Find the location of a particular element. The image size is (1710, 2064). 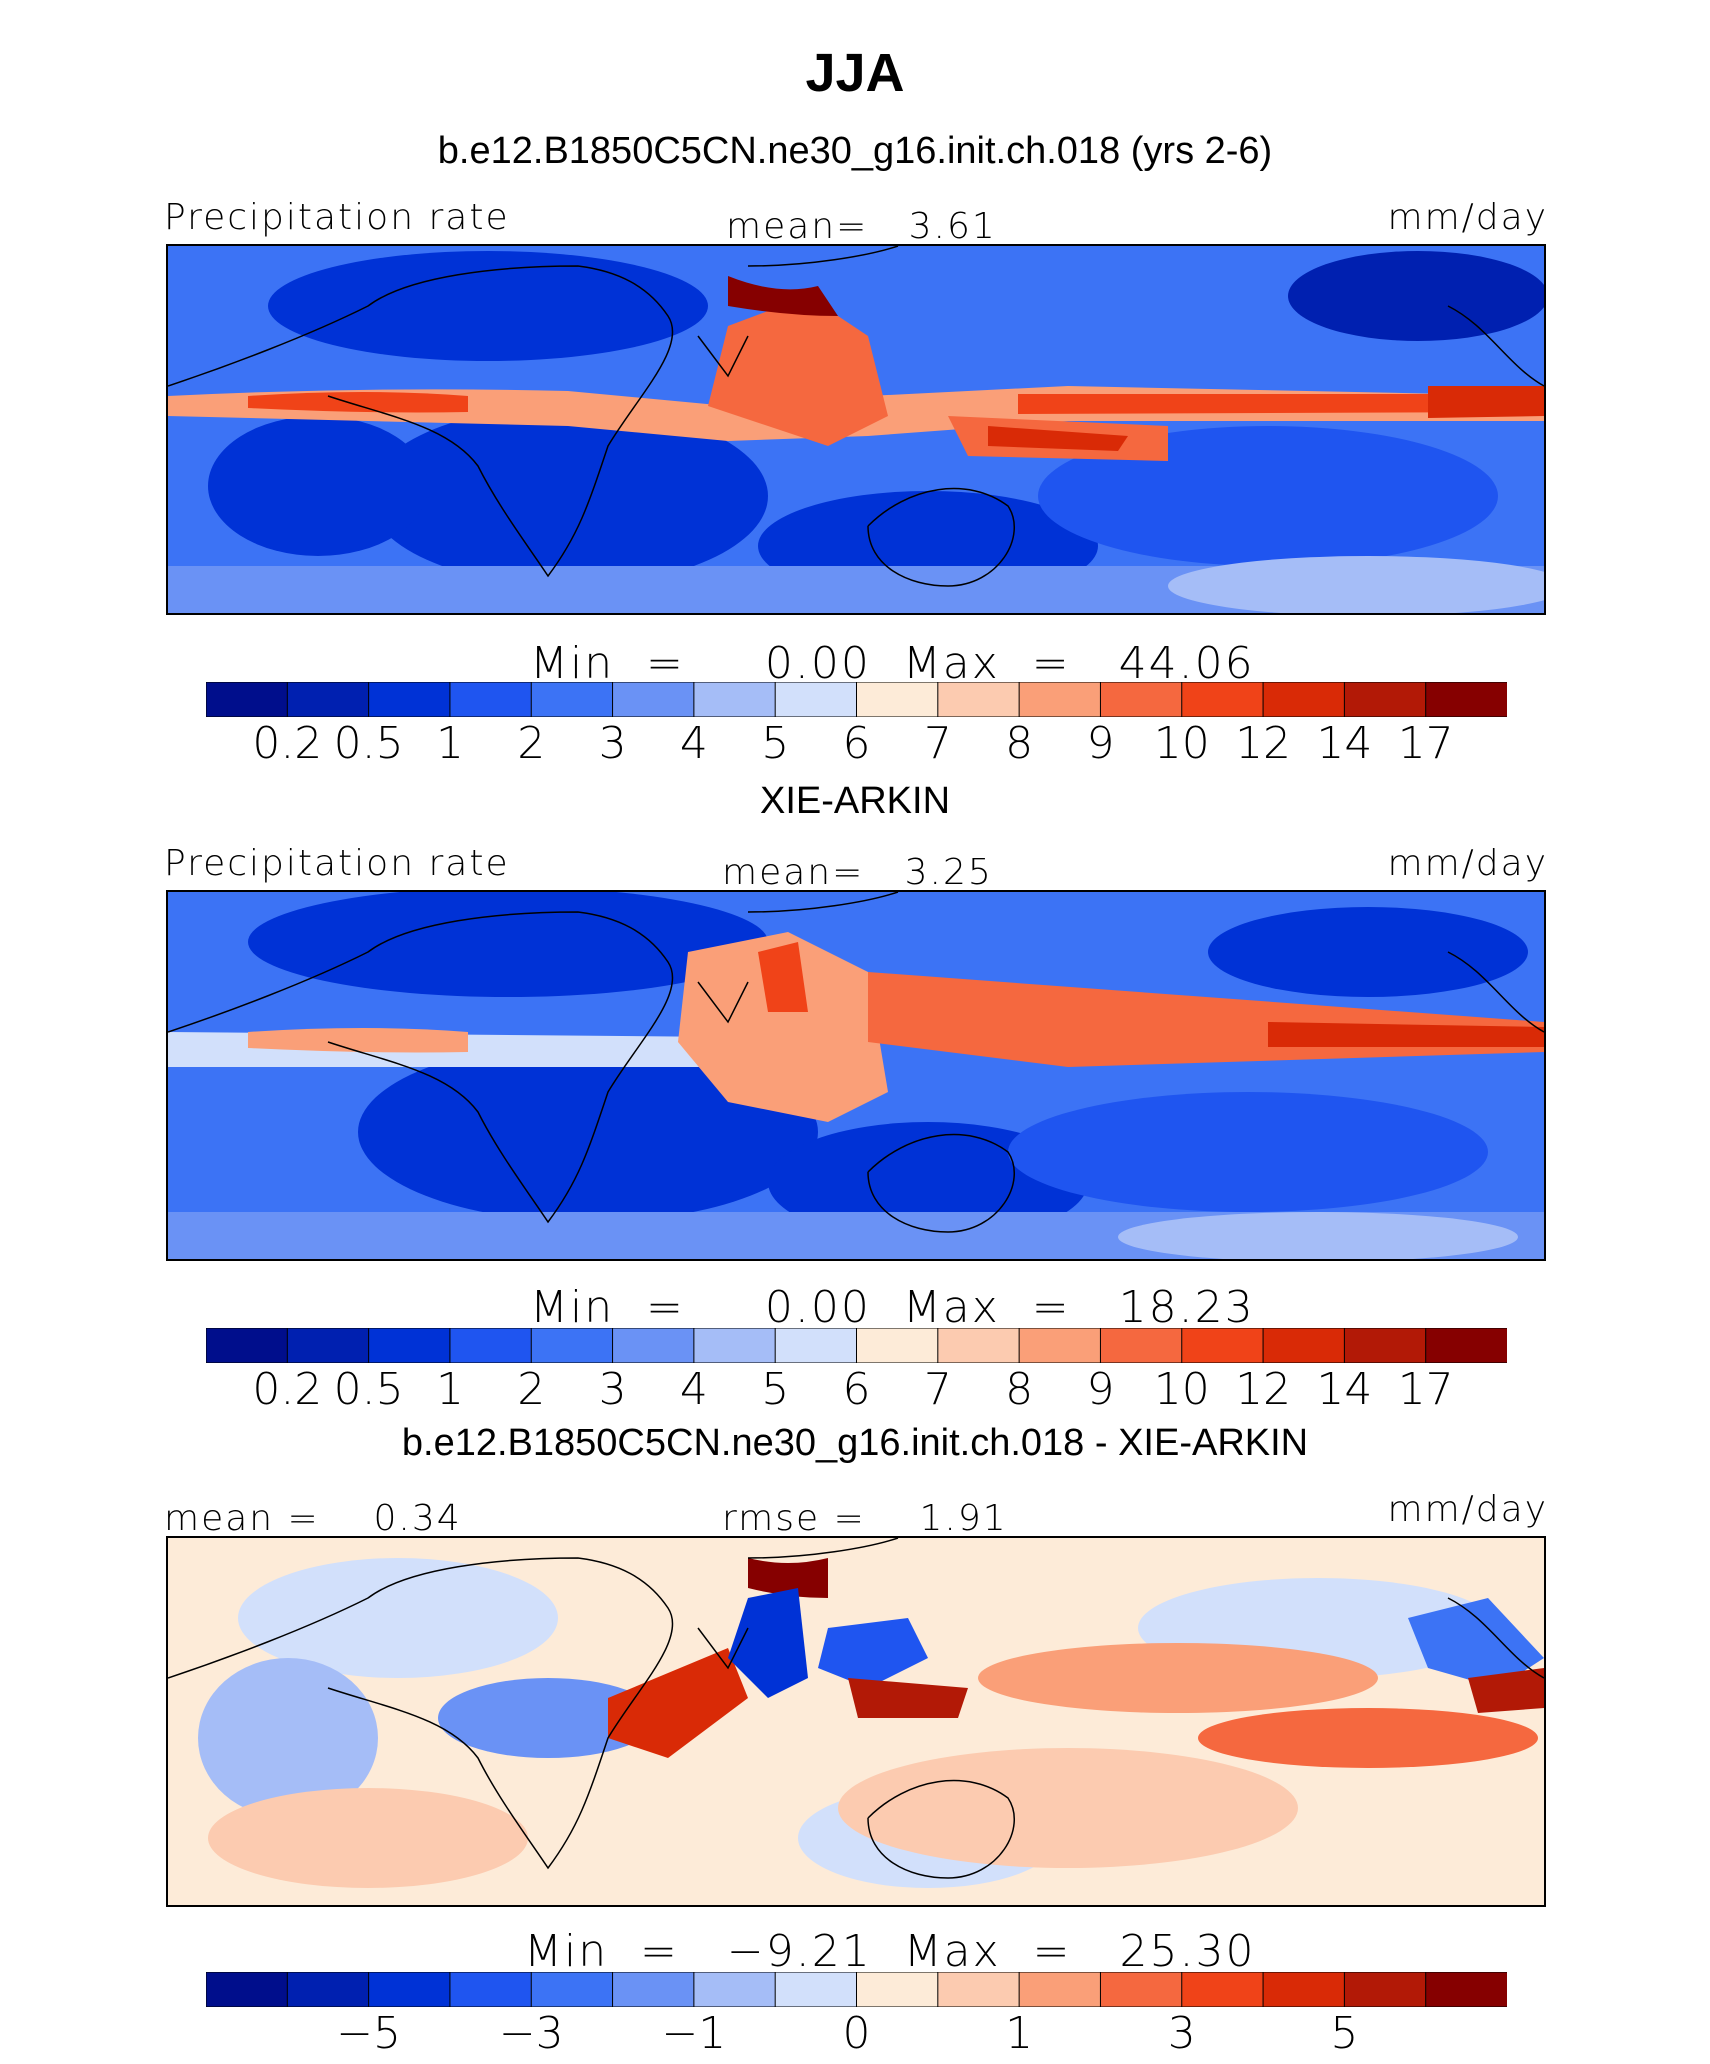

panel1-min-value: 0.00 is located at coordinates (817, 663).